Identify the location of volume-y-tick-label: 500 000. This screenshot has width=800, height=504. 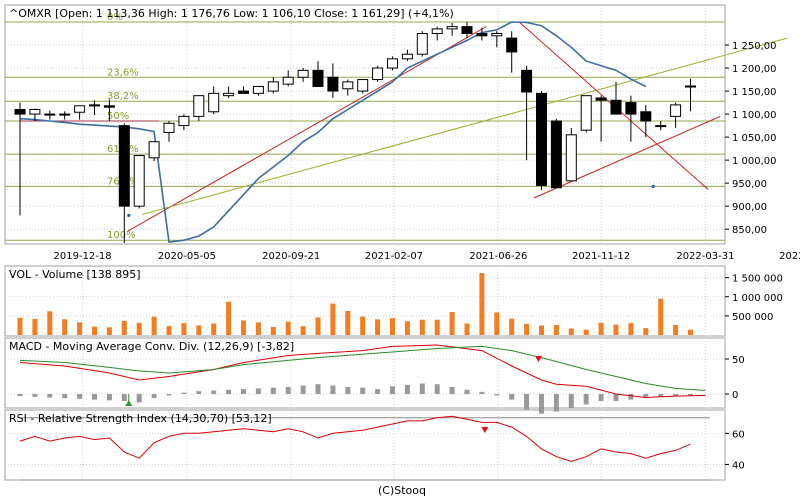
(752, 317).